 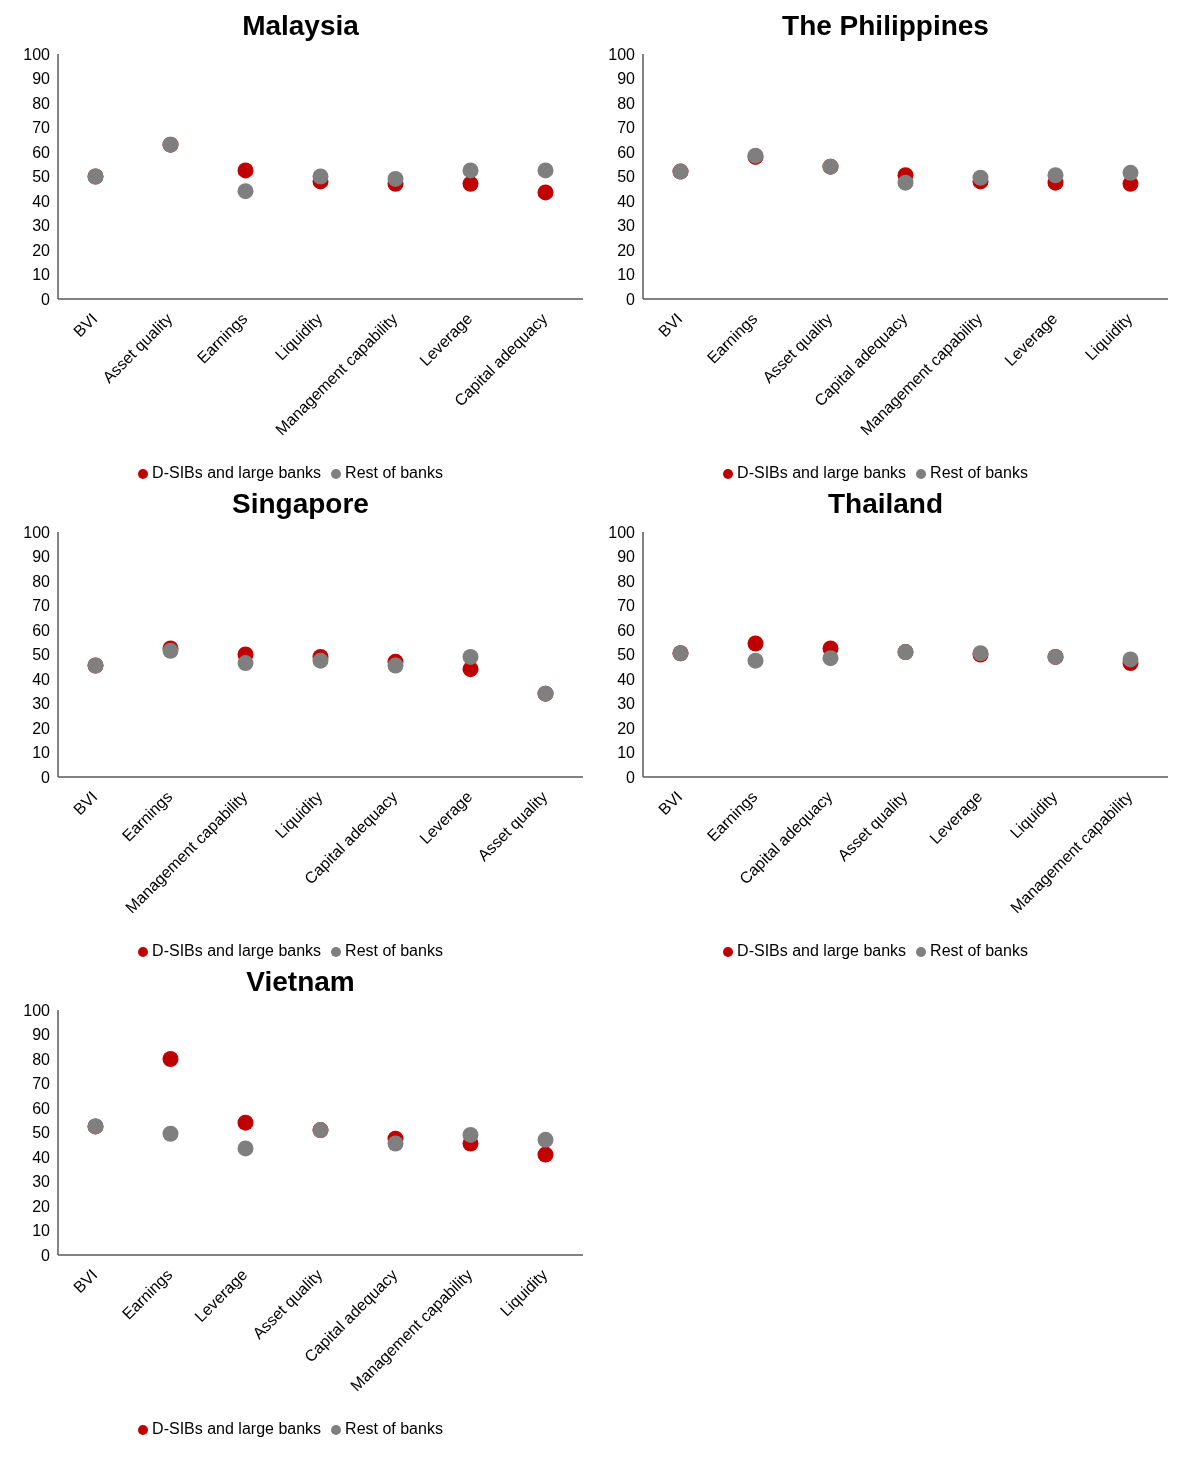 I want to click on chart-title: Vietnam, so click(x=300, y=982).